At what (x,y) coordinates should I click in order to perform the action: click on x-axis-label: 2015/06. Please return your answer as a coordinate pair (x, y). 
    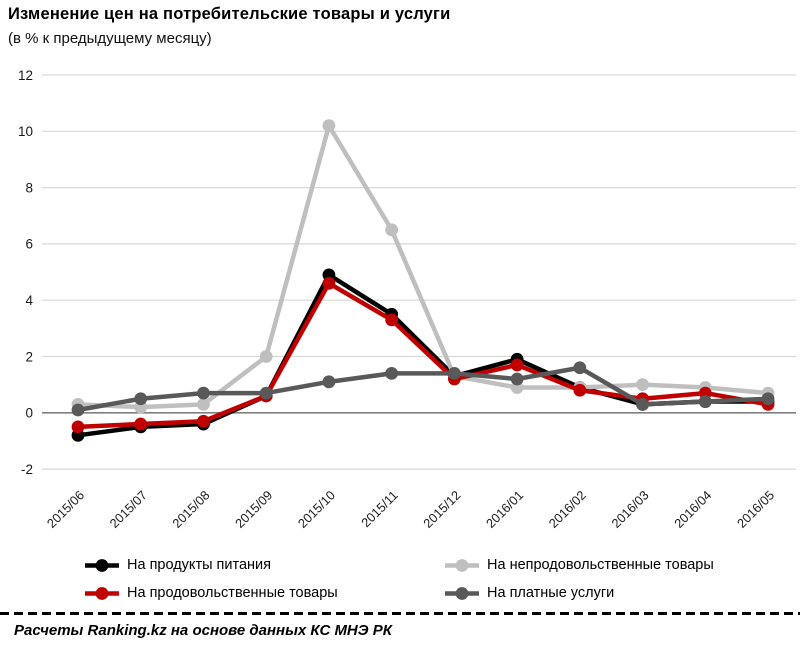
    Looking at the image, I should click on (65, 509).